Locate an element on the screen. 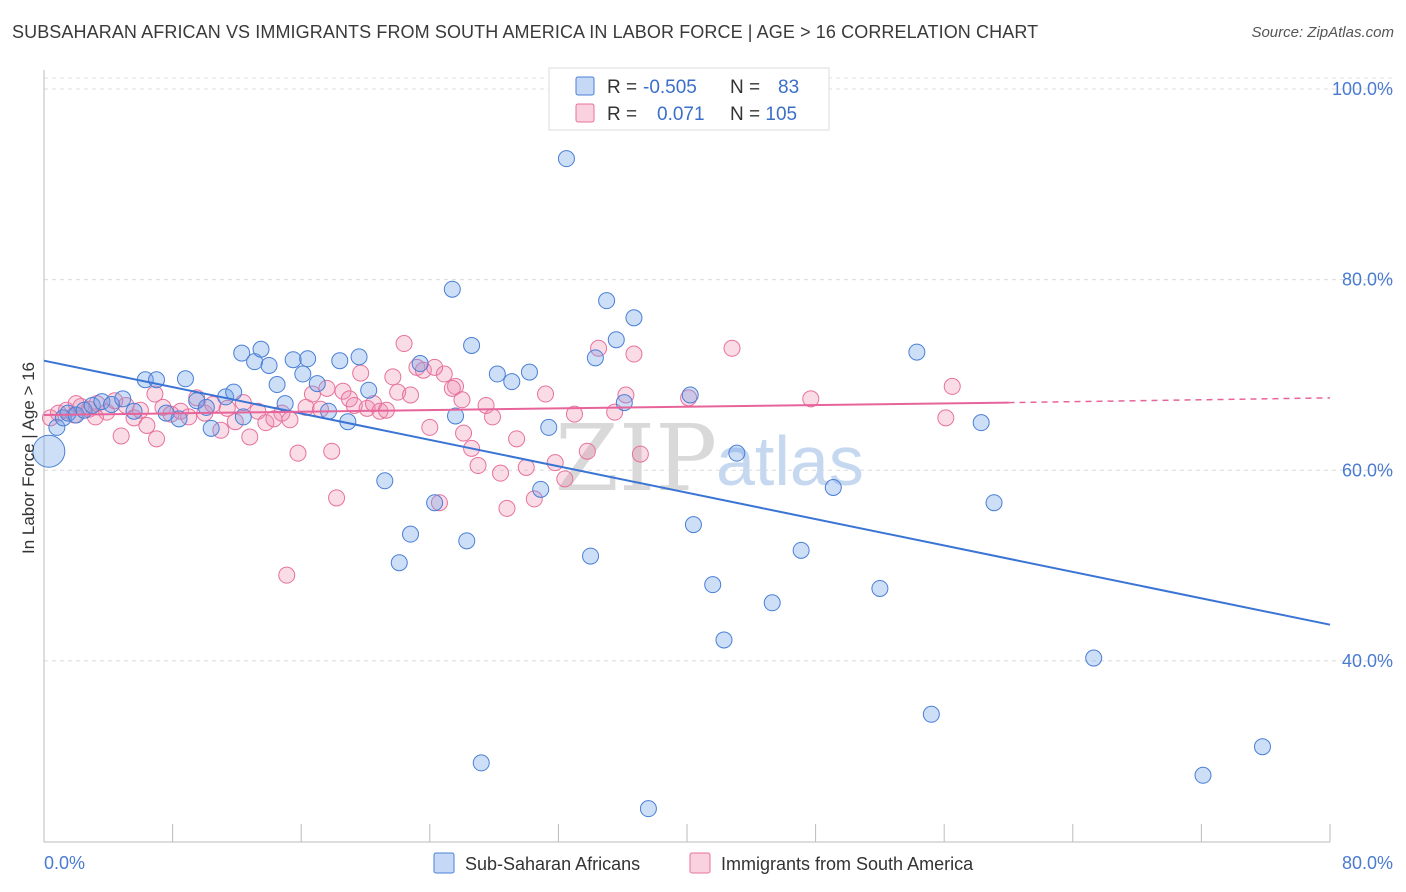  x-tick-label-max: 80.0% is located at coordinates (1367, 863).